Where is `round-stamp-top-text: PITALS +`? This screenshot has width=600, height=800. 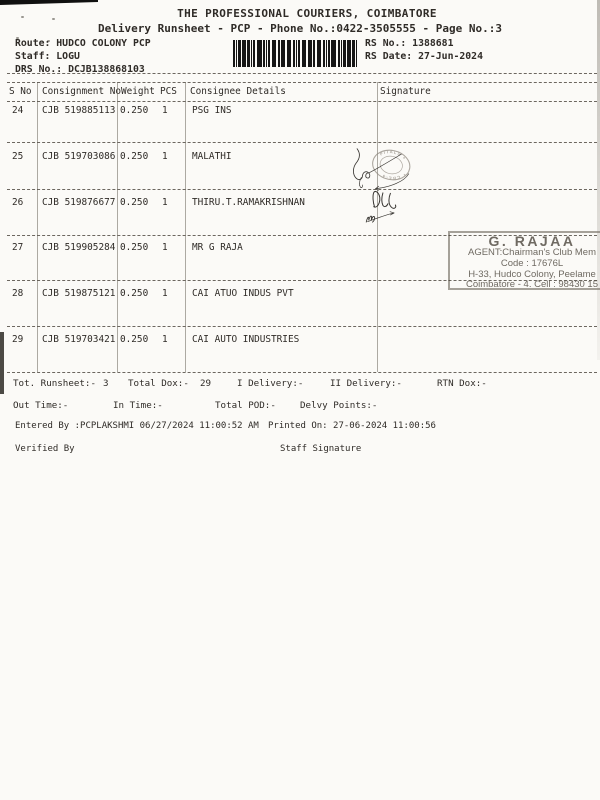
round-stamp-top-text: PITALS + is located at coordinates (393, 154).